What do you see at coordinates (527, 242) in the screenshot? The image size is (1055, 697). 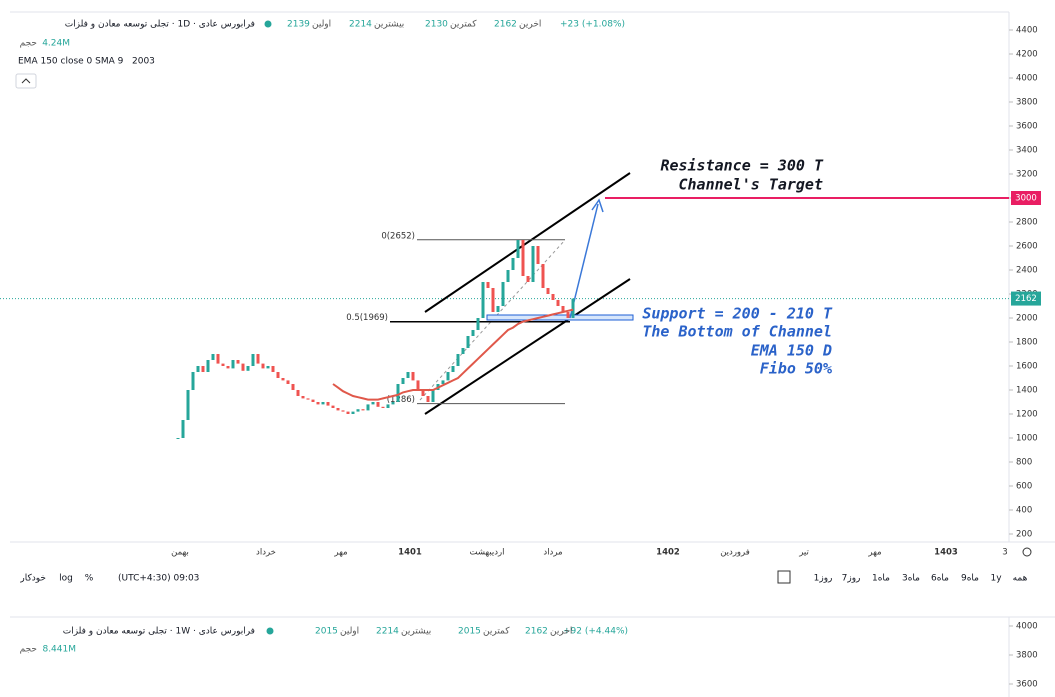 I see `channel-upper` at bounding box center [527, 242].